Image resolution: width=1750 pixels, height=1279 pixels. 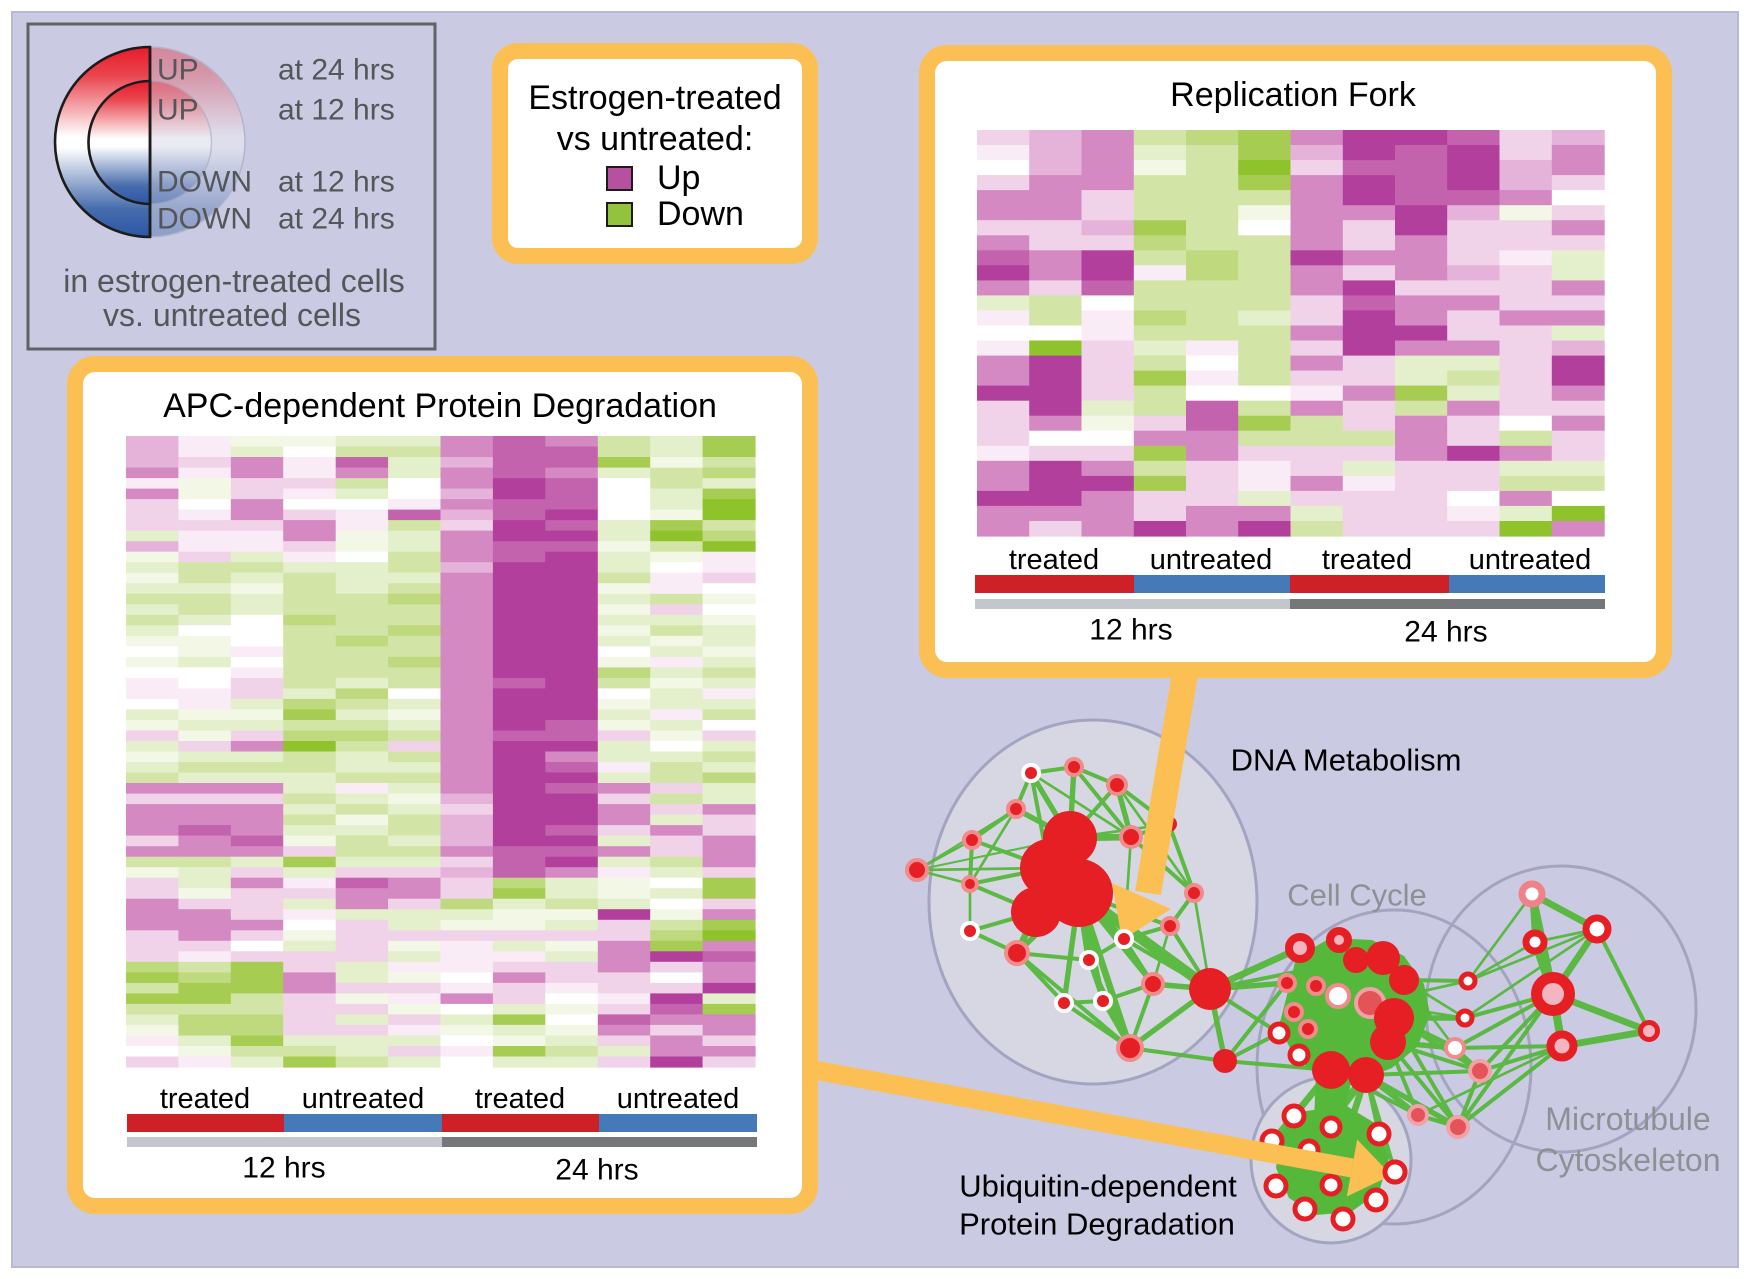 What do you see at coordinates (1627, 1119) in the screenshot?
I see `svg-text: Microtubule` at bounding box center [1627, 1119].